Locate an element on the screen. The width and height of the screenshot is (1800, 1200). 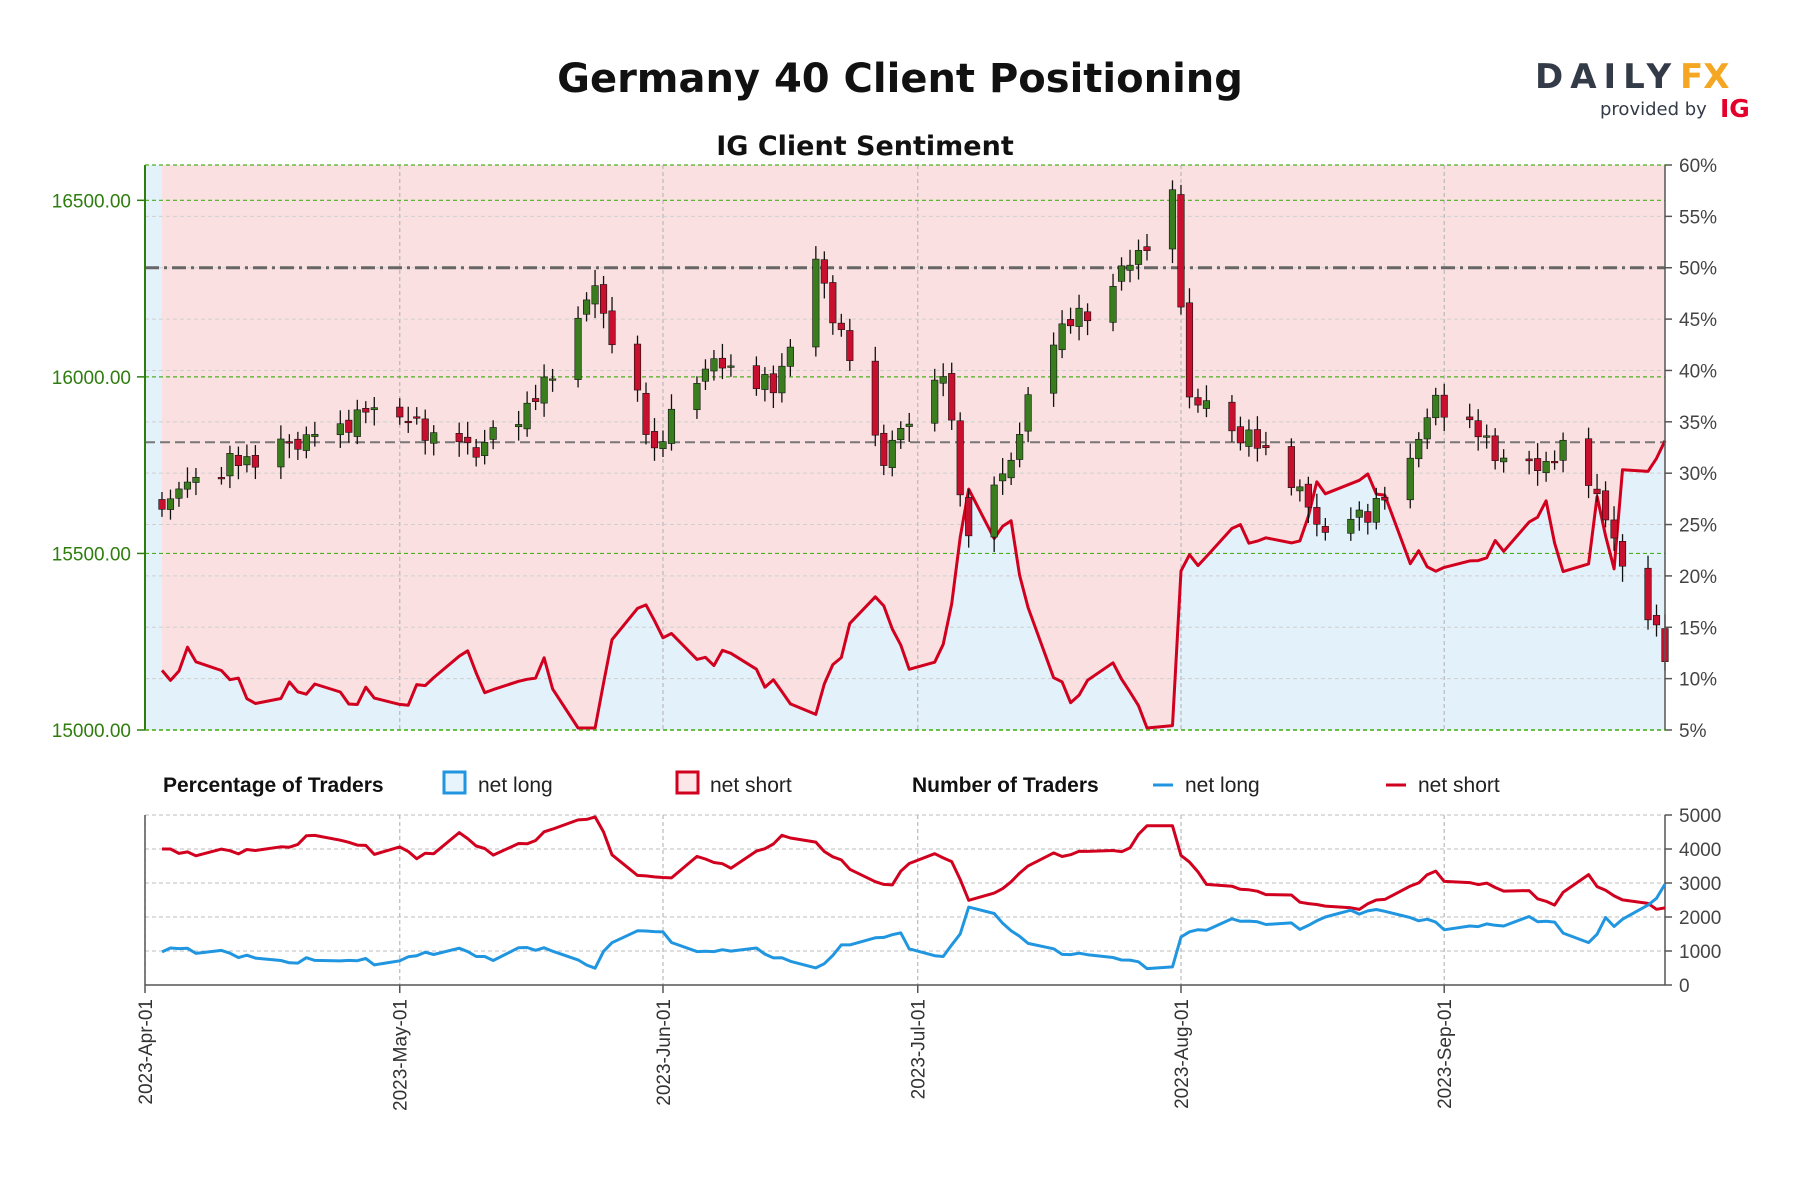
count-tick-label: 4000 is located at coordinates (1700, 850).